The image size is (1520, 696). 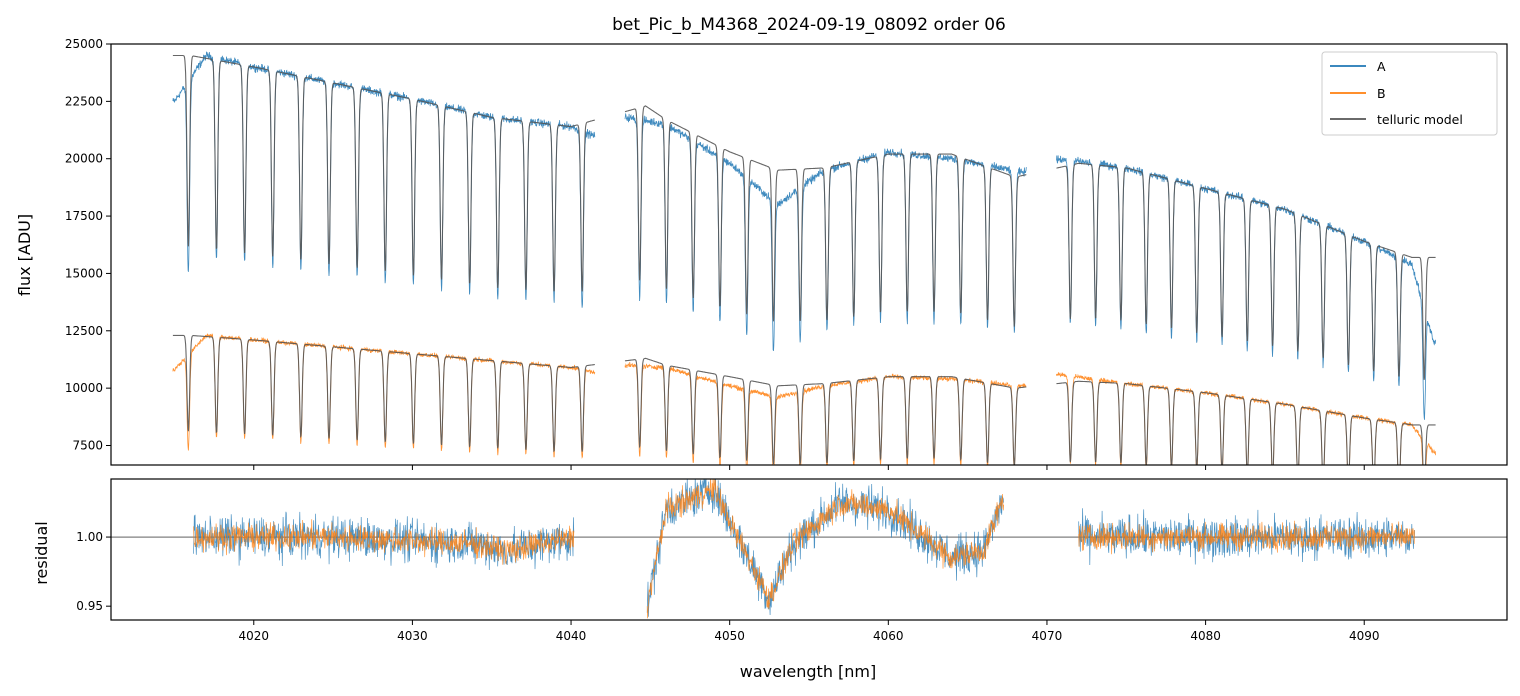 What do you see at coordinates (1364, 636) in the screenshot?
I see `residual-x-tick-label-4090: 4090` at bounding box center [1364, 636].